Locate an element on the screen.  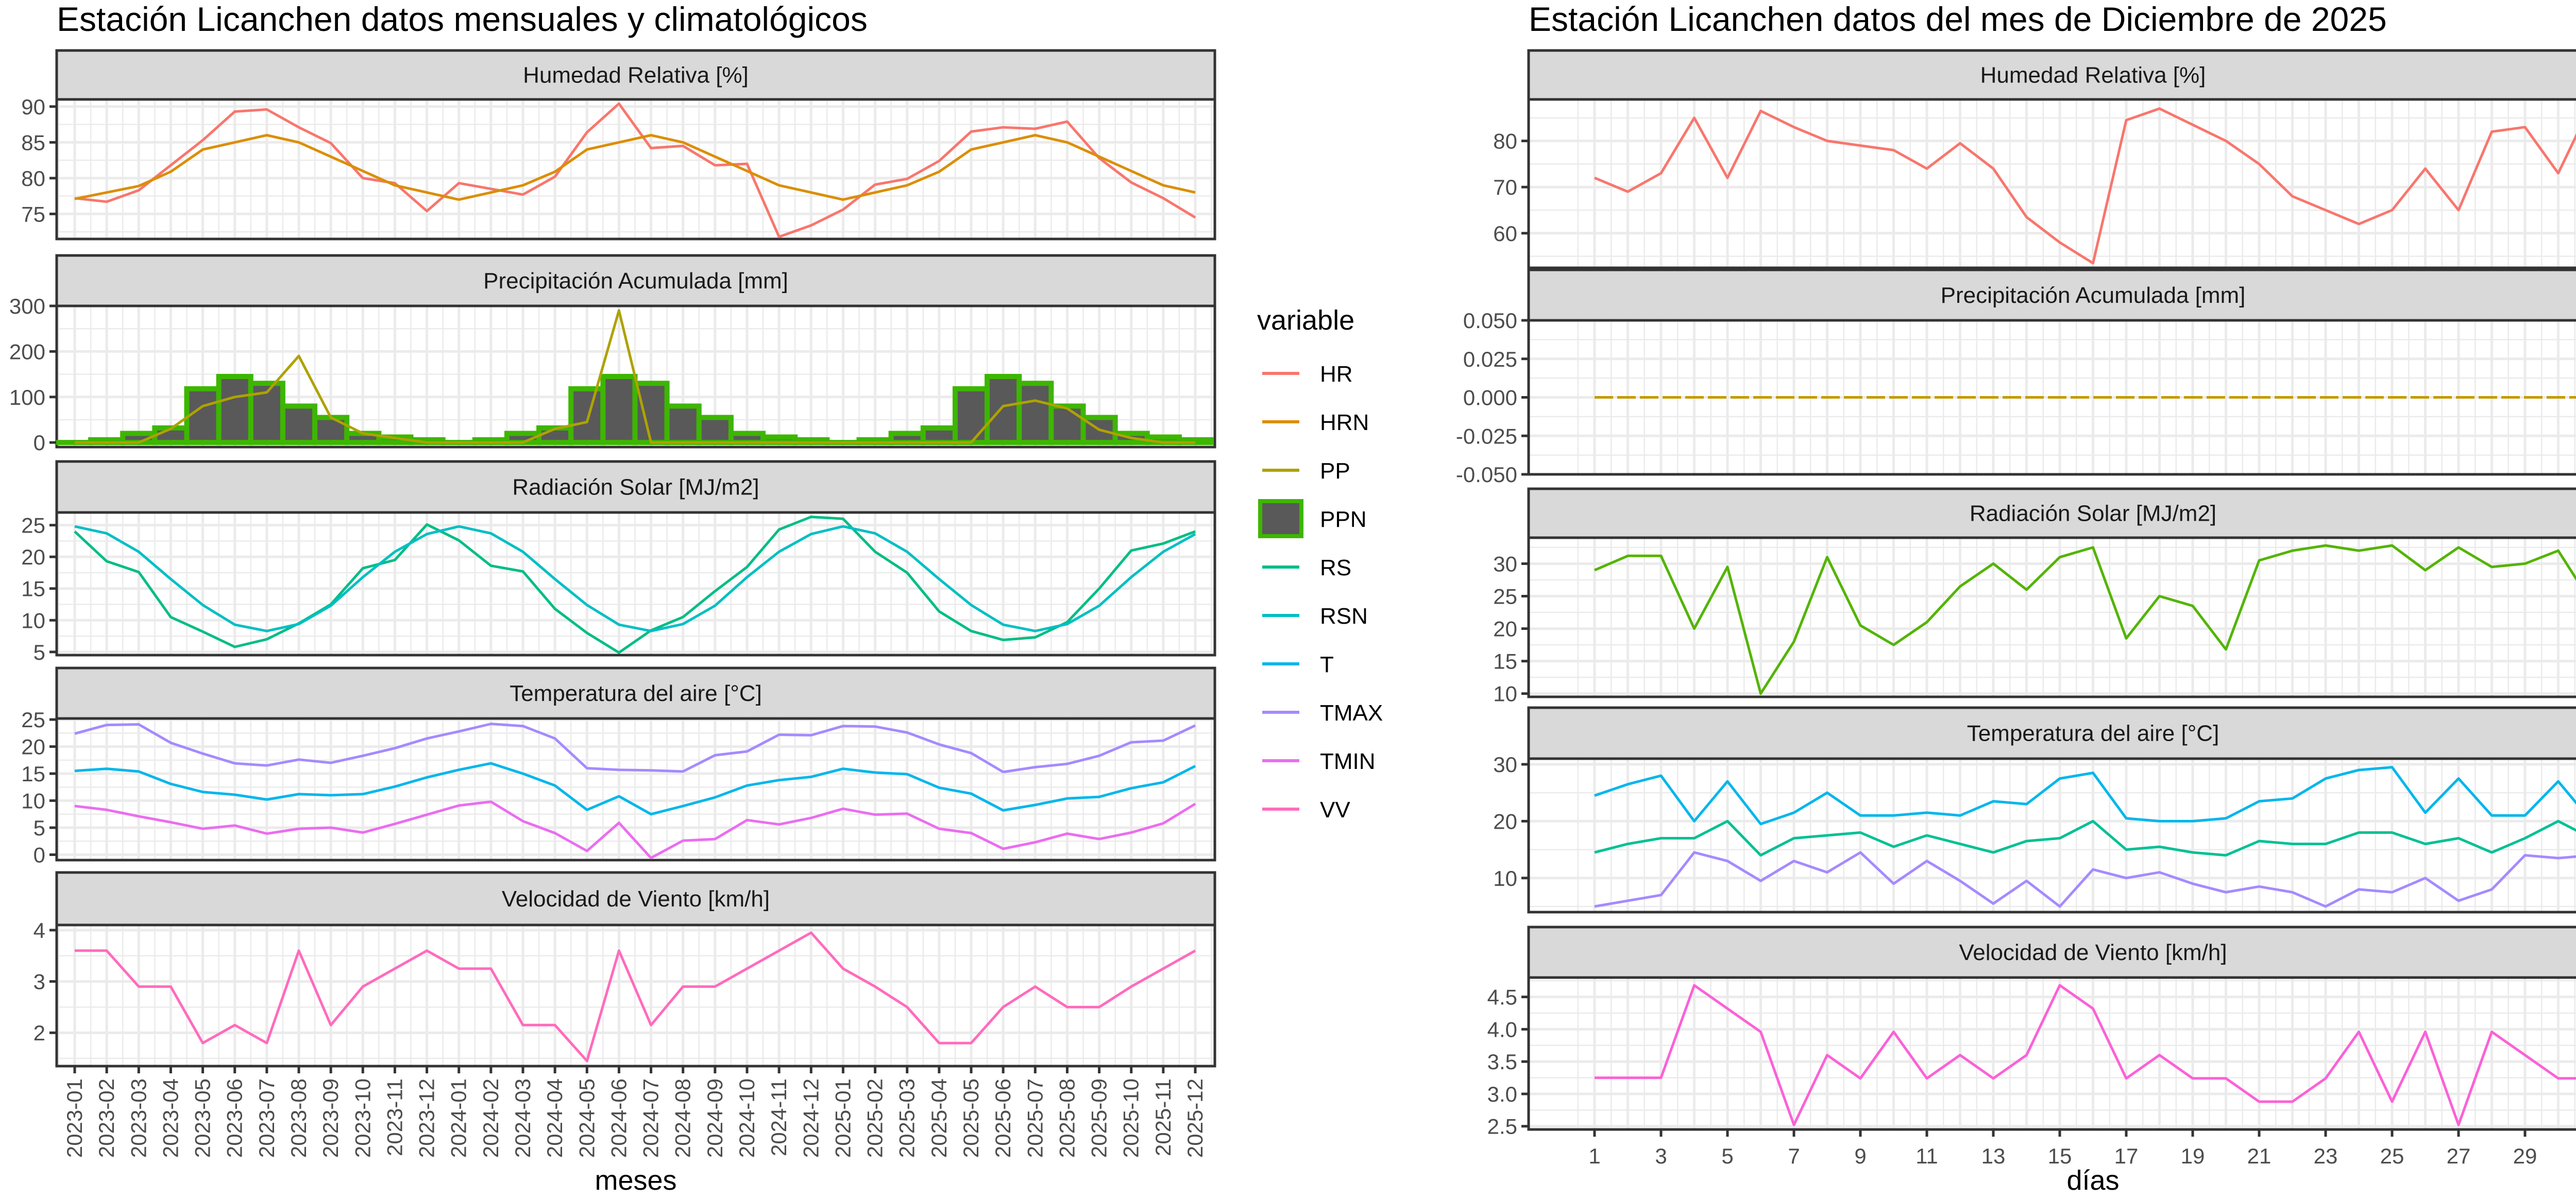
y-tick-label: 0 is located at coordinates (39, 443).